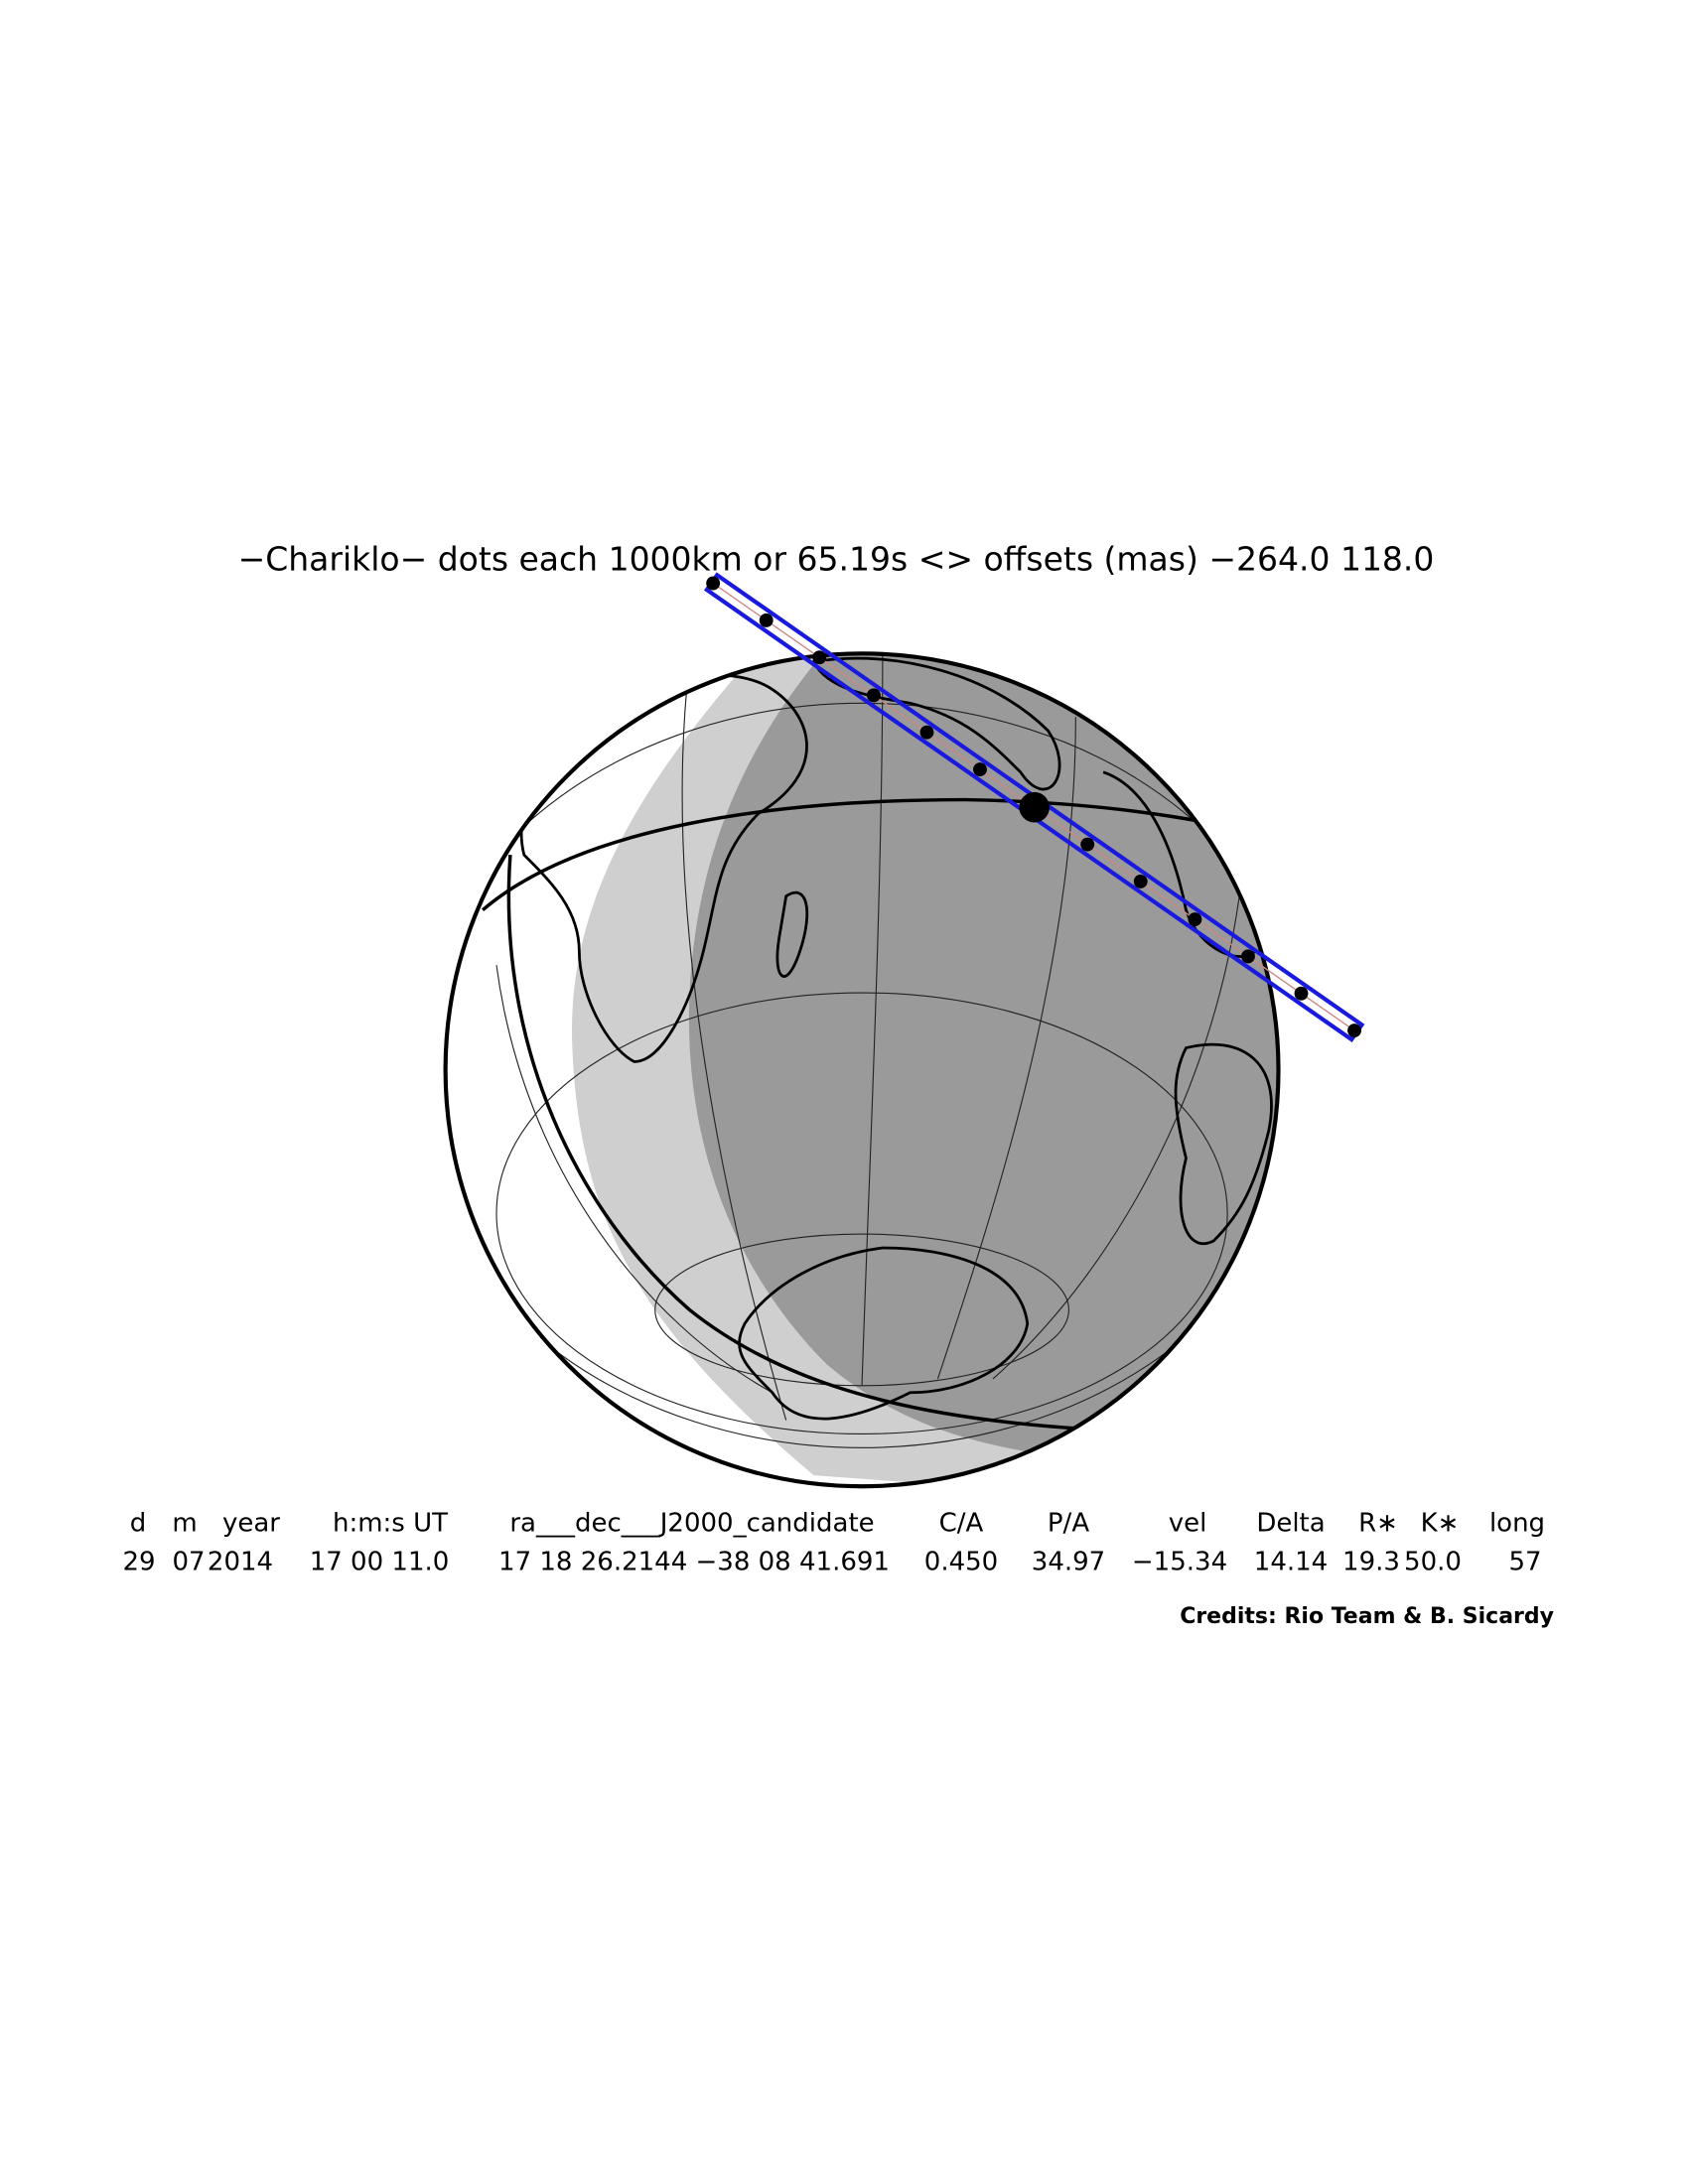 The height and width of the screenshot is (2184, 1688). I want to click on table-cell: 19.3, so click(1371, 1562).